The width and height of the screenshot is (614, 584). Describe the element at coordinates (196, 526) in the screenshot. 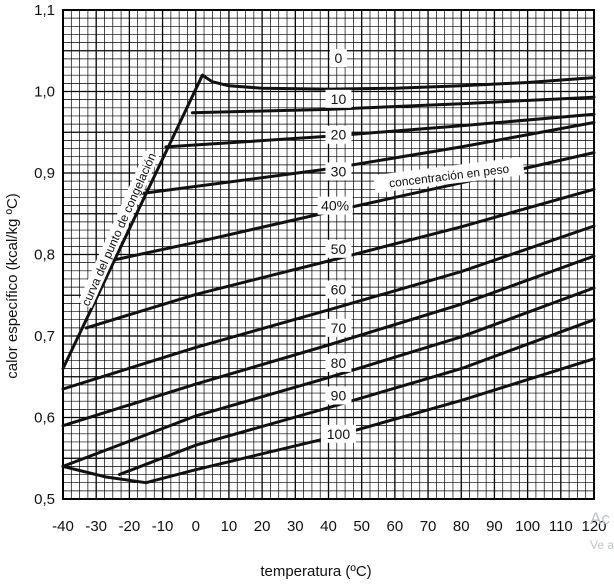

I see `x-tick-label: 0` at that location.